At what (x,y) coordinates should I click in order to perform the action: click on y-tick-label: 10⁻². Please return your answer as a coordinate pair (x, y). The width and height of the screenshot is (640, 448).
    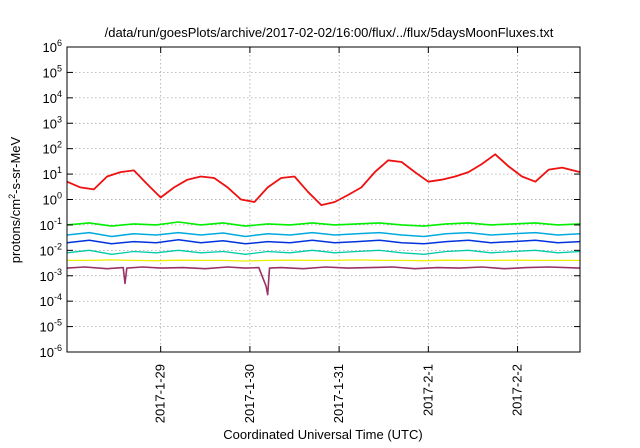
    Looking at the image, I should click on (51, 249).